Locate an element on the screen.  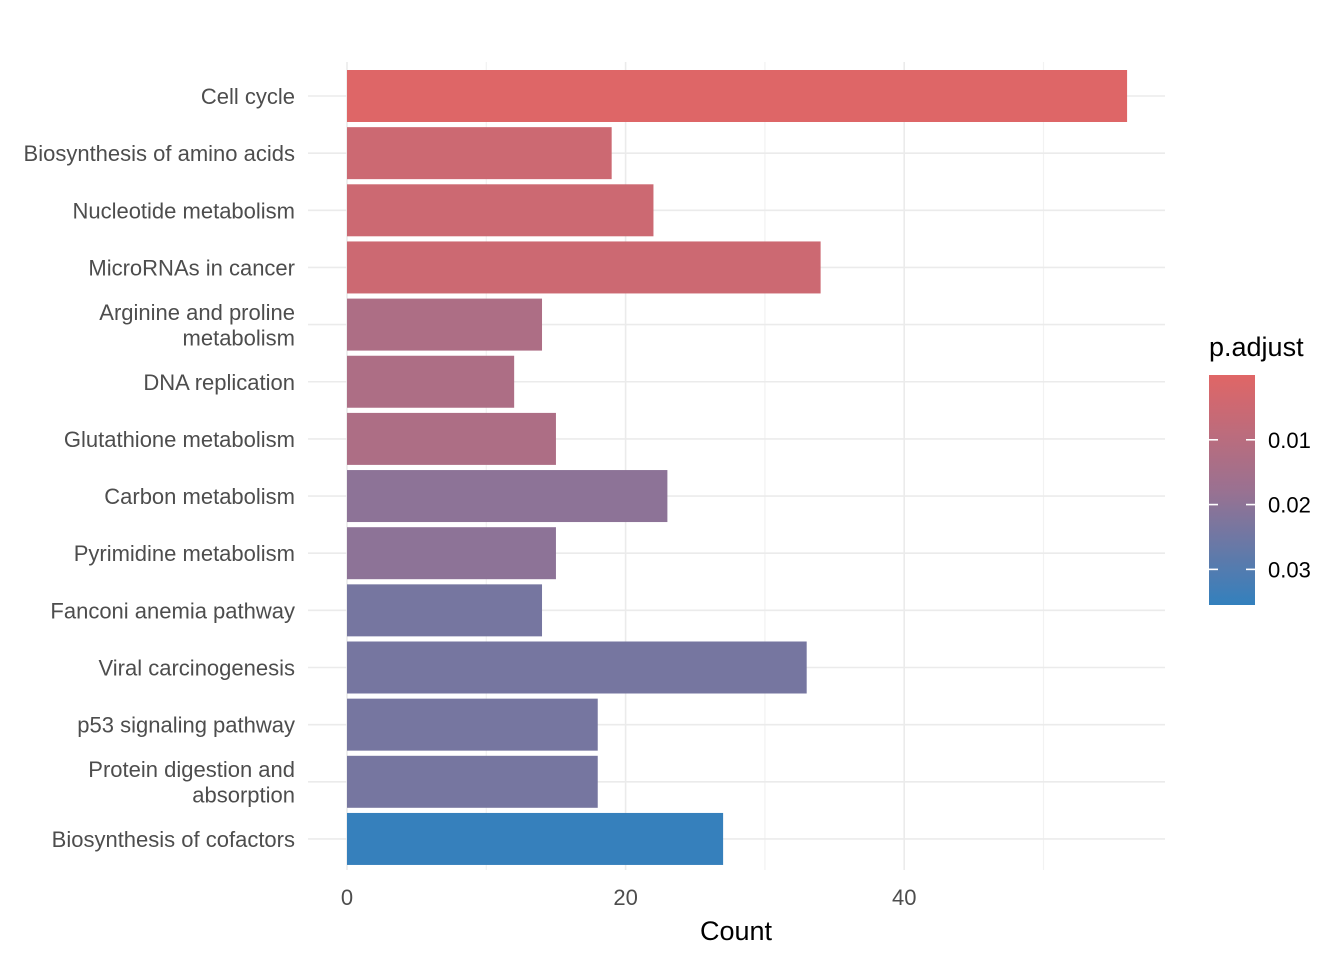
x-tick-label: 20 is located at coordinates (625, 897).